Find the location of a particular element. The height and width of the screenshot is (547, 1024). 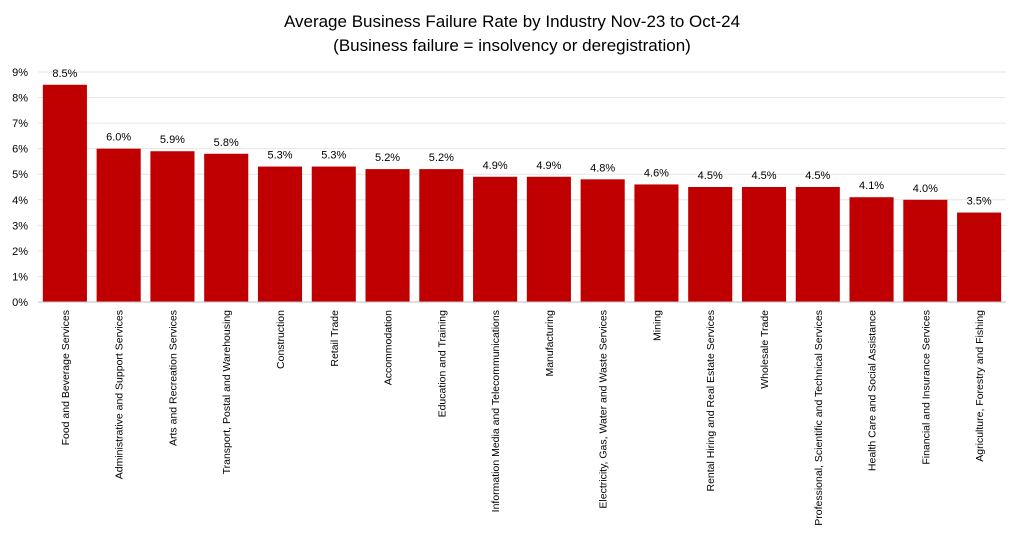

category-label: Financial and Insurance Services is located at coordinates (926, 387).